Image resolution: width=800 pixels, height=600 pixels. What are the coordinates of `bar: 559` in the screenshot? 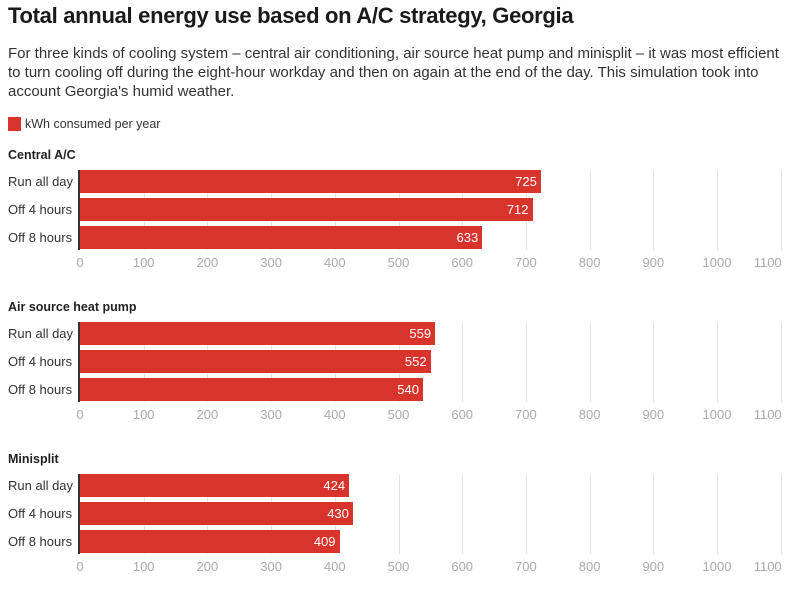 It's located at (258, 333).